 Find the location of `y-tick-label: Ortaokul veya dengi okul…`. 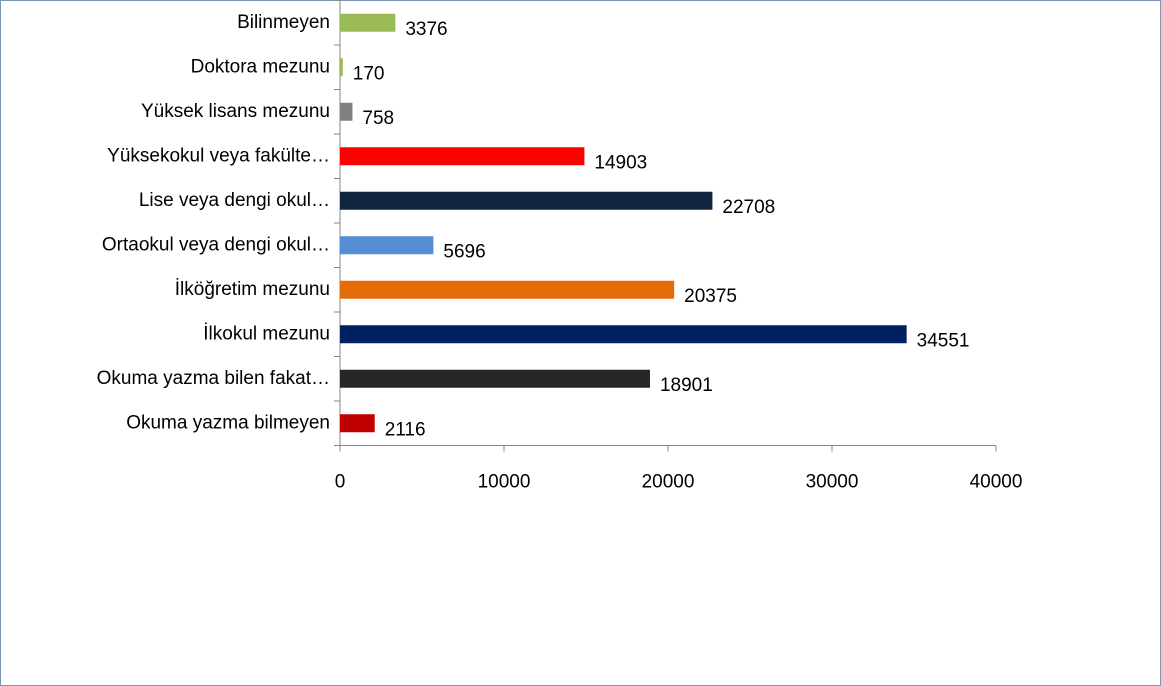

y-tick-label: Ortaokul veya dengi okul… is located at coordinates (216, 244).